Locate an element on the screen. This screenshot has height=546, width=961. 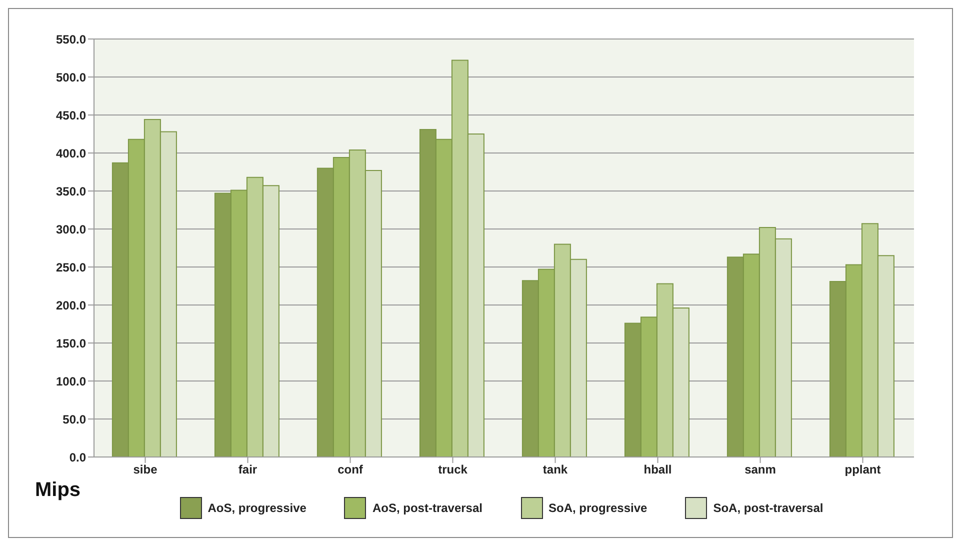
x-tick-label: sanm is located at coordinates (760, 469).